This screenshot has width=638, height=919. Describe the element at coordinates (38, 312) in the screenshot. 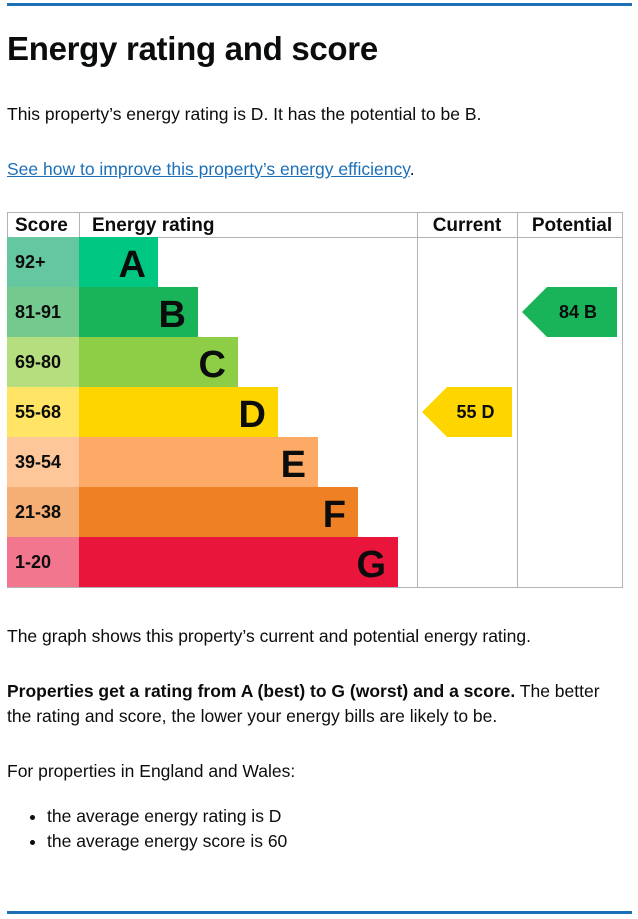

I see `score-range-b: 81-91` at that location.